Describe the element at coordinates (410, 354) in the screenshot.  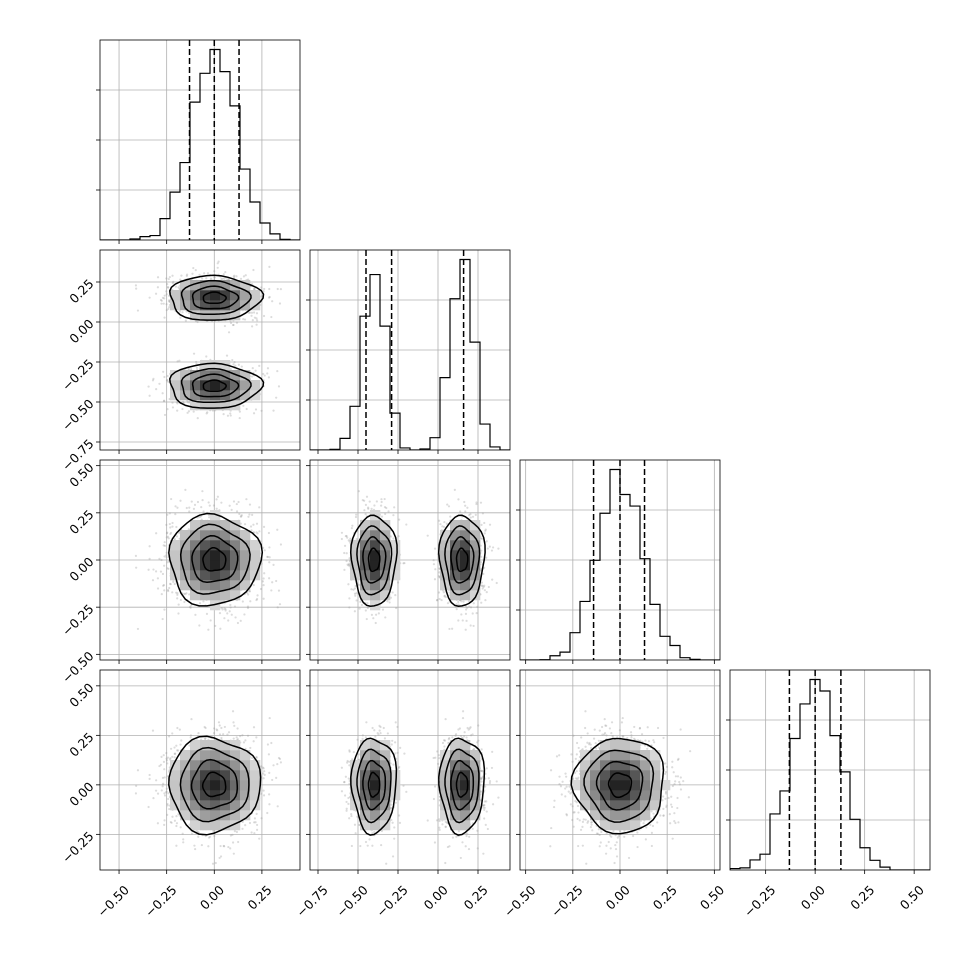
I see `histogram-step` at that location.